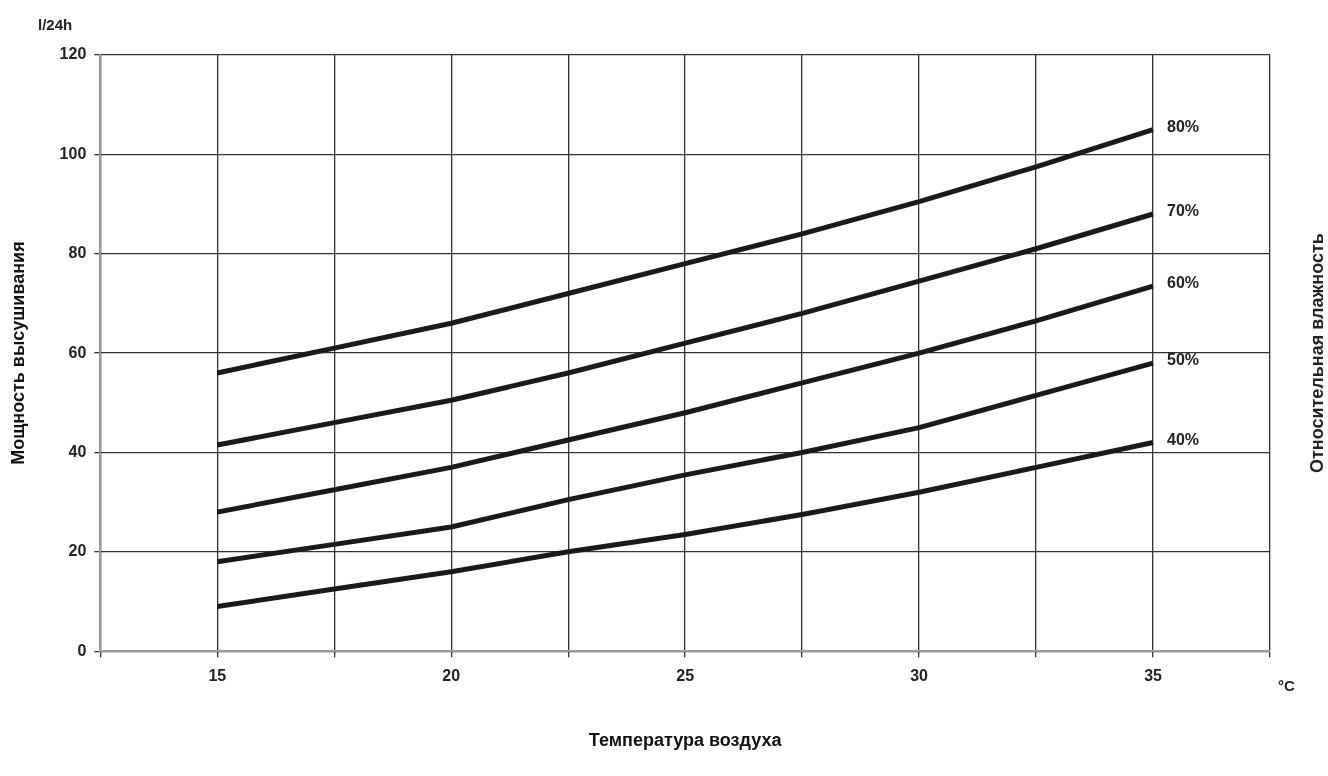 This screenshot has height=776, width=1328. Describe the element at coordinates (55, 25) in the screenshot. I see `text: l/24h` at that location.